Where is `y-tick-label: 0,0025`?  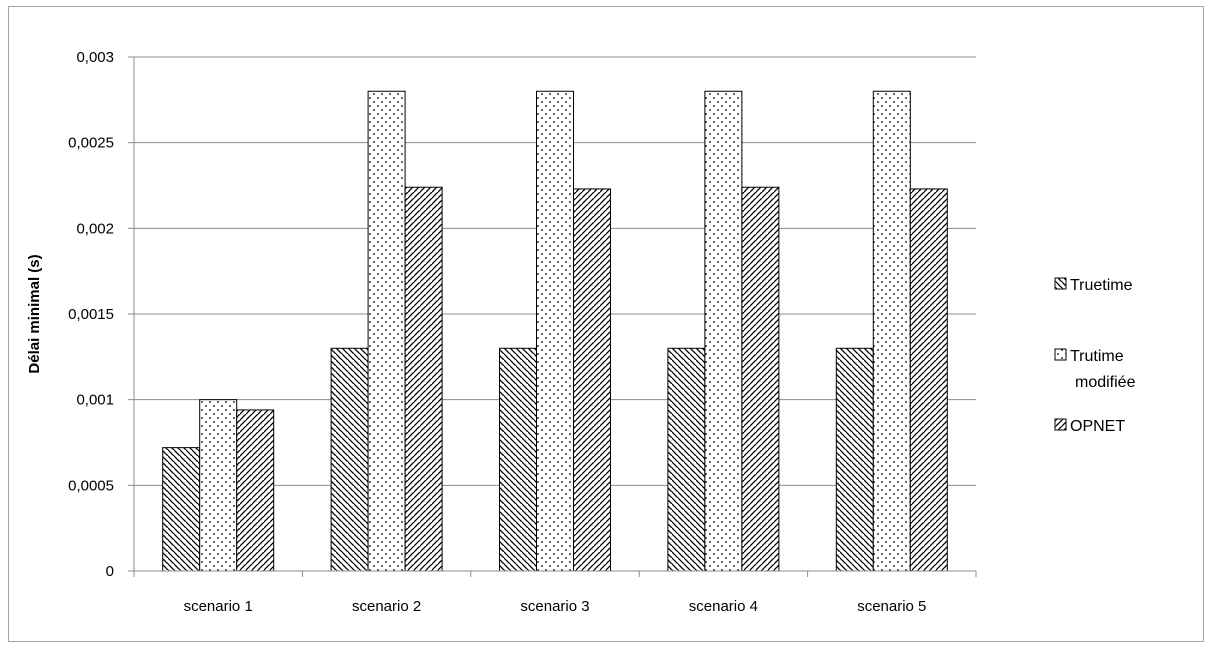 y-tick-label: 0,0025 is located at coordinates (91, 143).